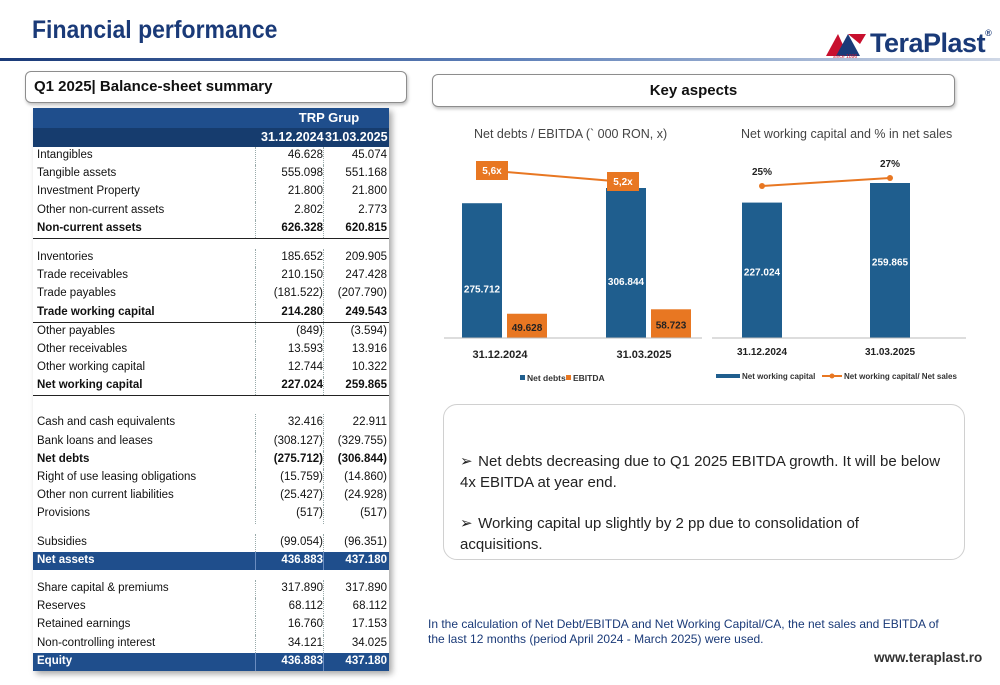 This screenshot has height=685, width=1000. I want to click on row-value-2024: 227.024, so click(302, 385).